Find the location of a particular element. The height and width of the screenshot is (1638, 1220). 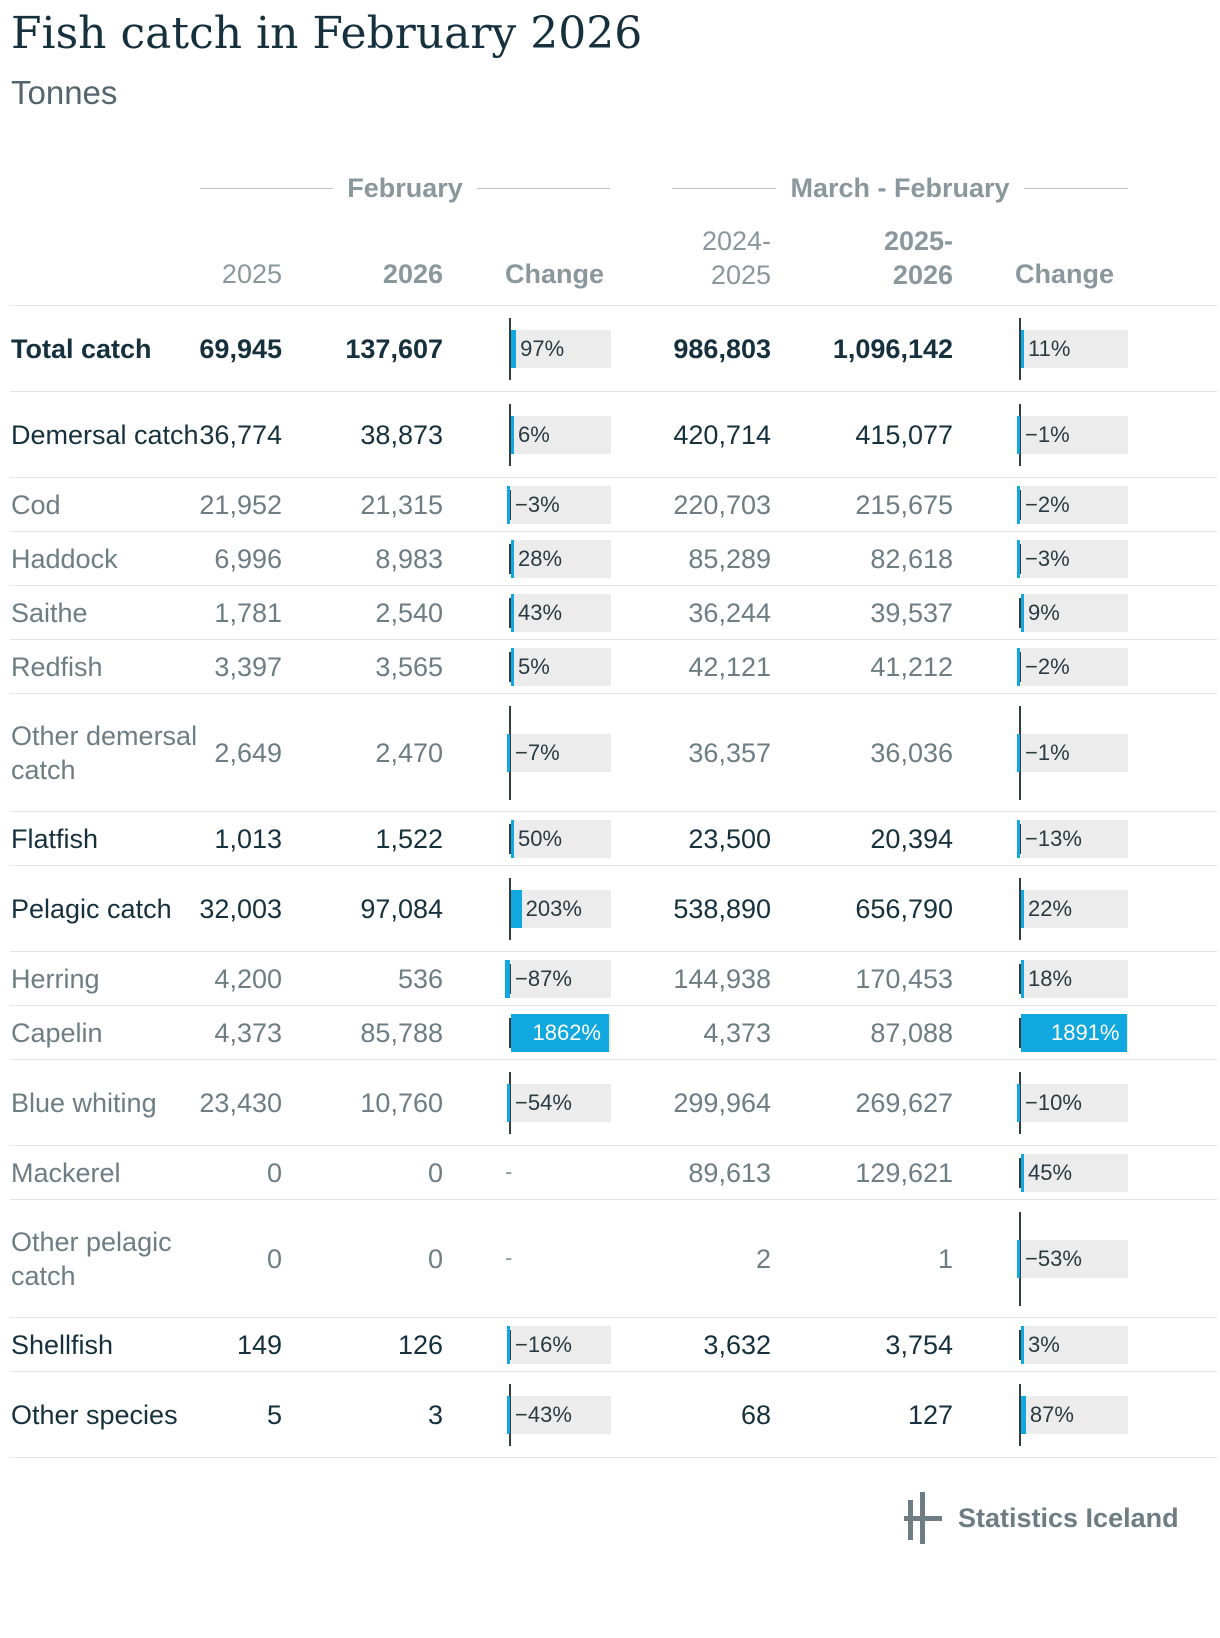

feb-2026-value: 0 is located at coordinates (435, 1173).